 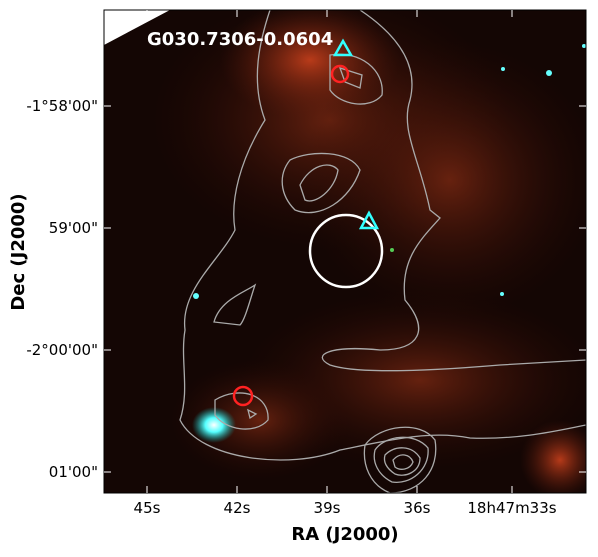 I want to click on y-tick-label: 59'00", so click(x=73, y=228).